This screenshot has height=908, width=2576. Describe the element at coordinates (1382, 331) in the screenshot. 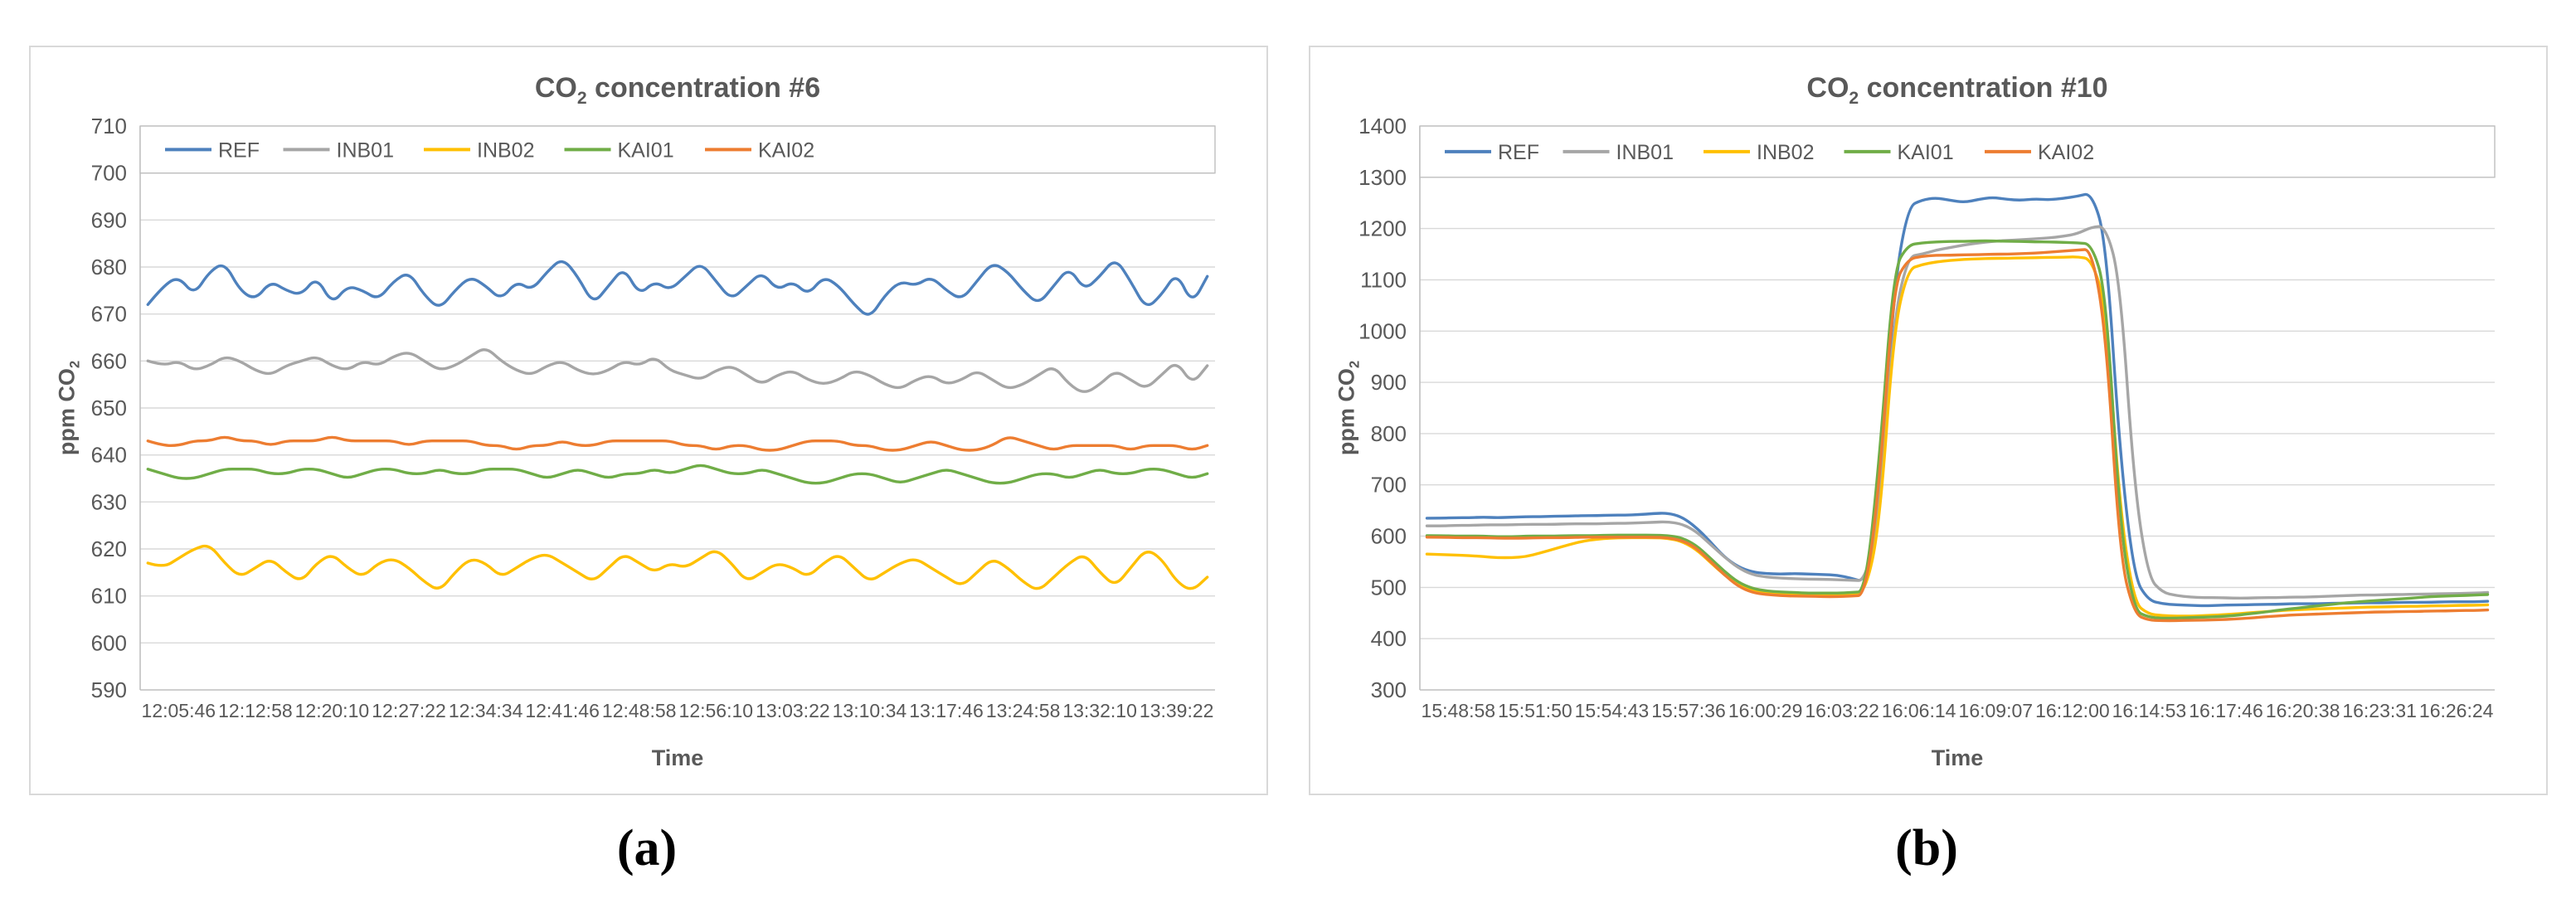

I see `y-tick-label: 1000` at that location.